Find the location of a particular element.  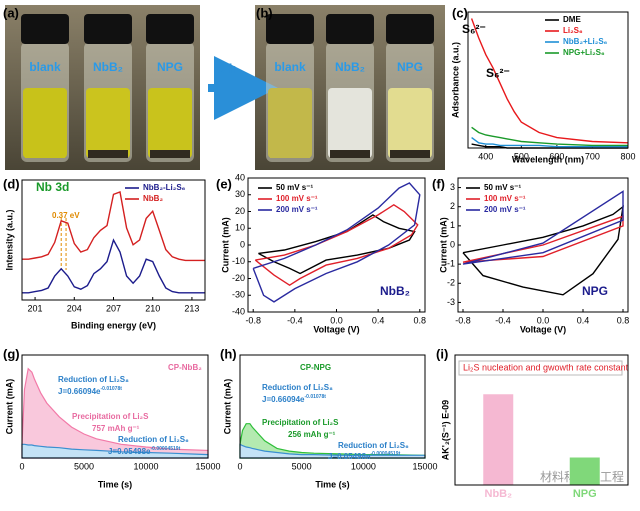

y-tick-label: -40 is located at coordinates (238, 311).